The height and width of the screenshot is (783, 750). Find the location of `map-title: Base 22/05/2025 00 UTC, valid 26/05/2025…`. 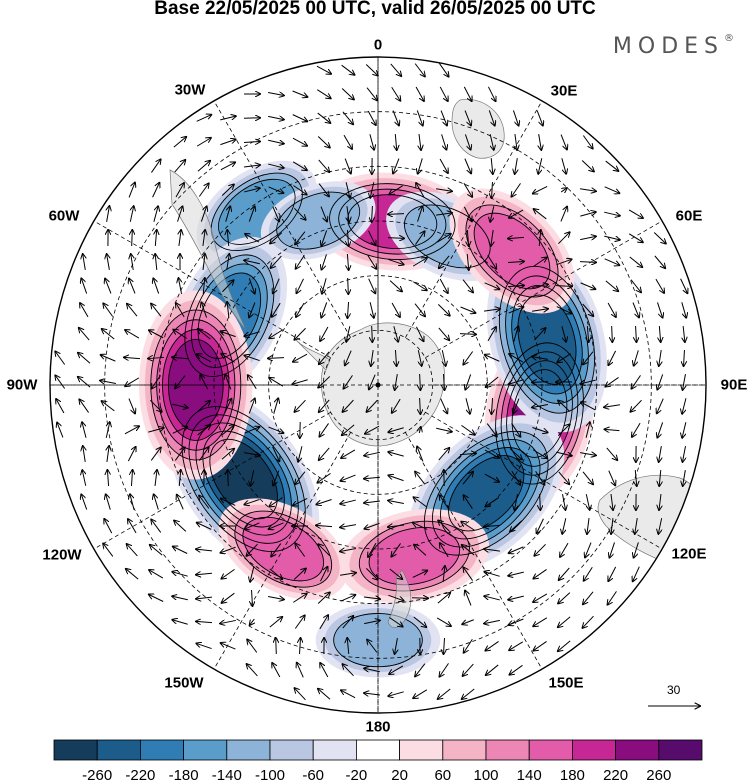

map-title: Base 22/05/2025 00 UTC, valid 26/05/2025… is located at coordinates (375, 9).